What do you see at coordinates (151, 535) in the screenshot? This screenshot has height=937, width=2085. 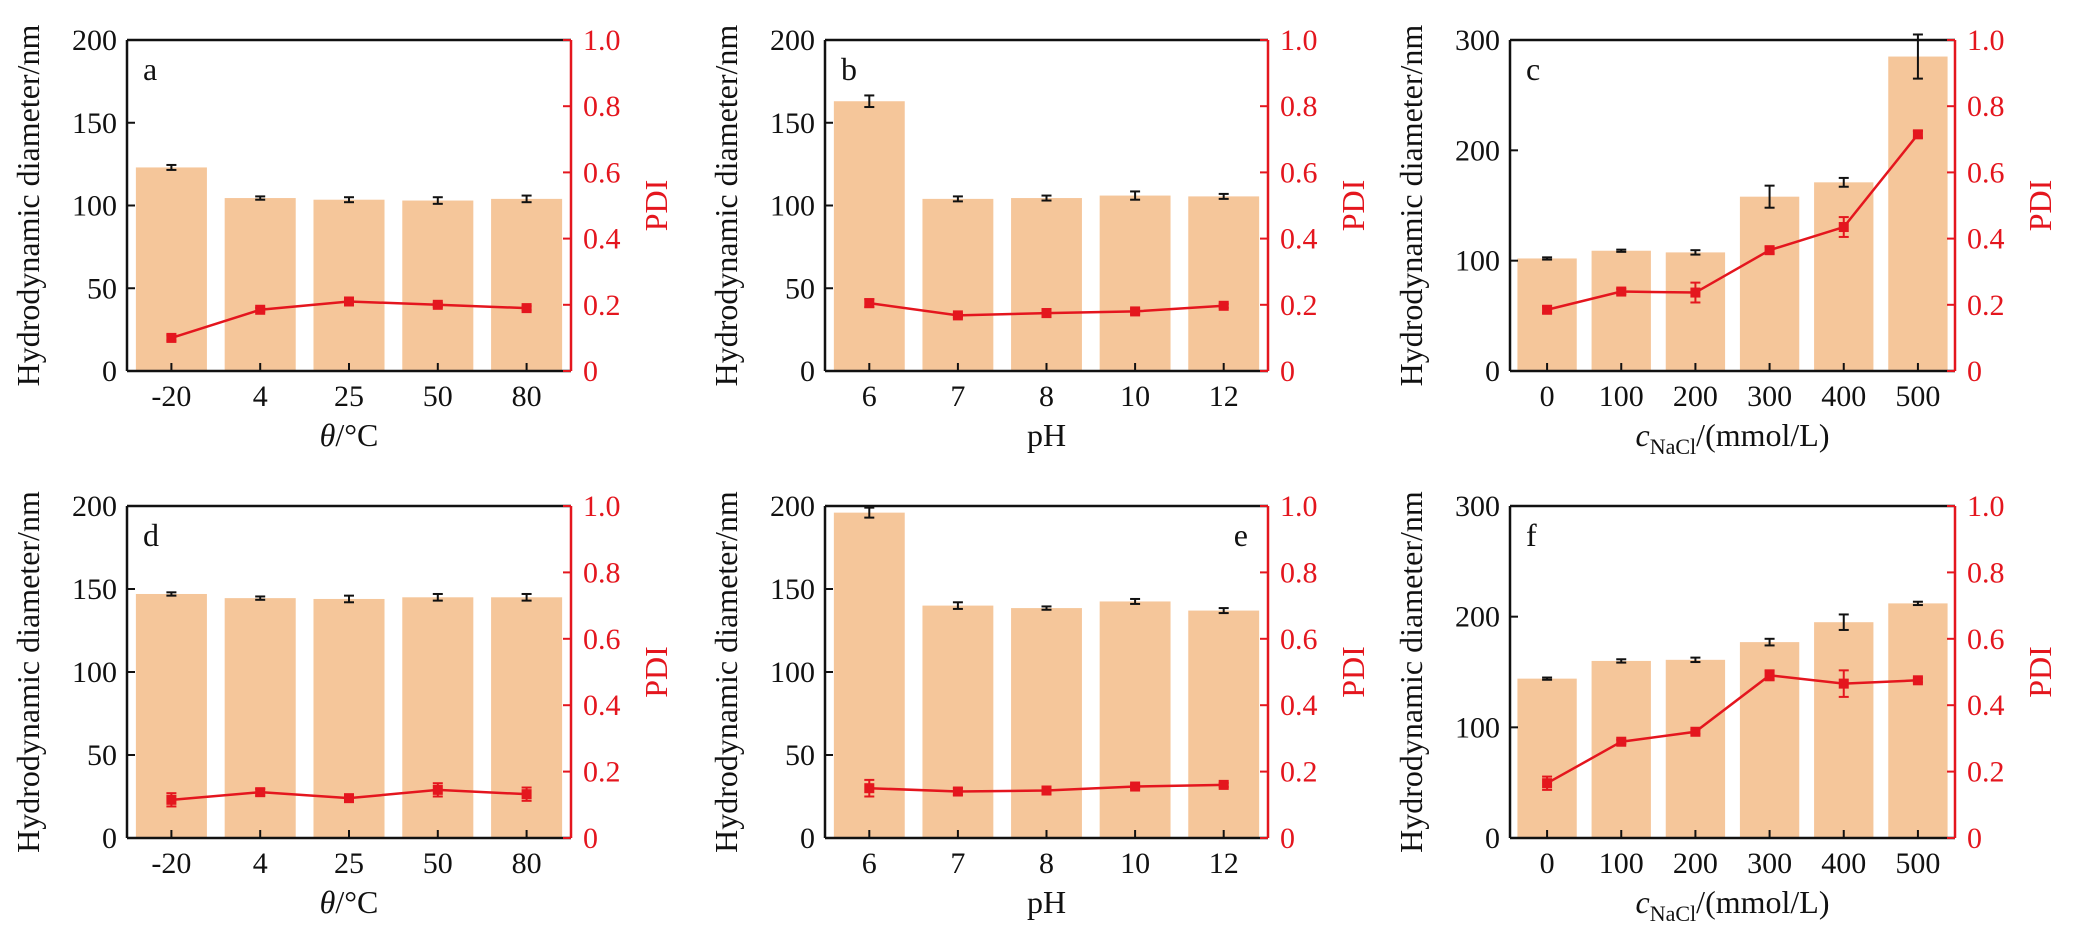 I see `panel-letter: d` at bounding box center [151, 535].